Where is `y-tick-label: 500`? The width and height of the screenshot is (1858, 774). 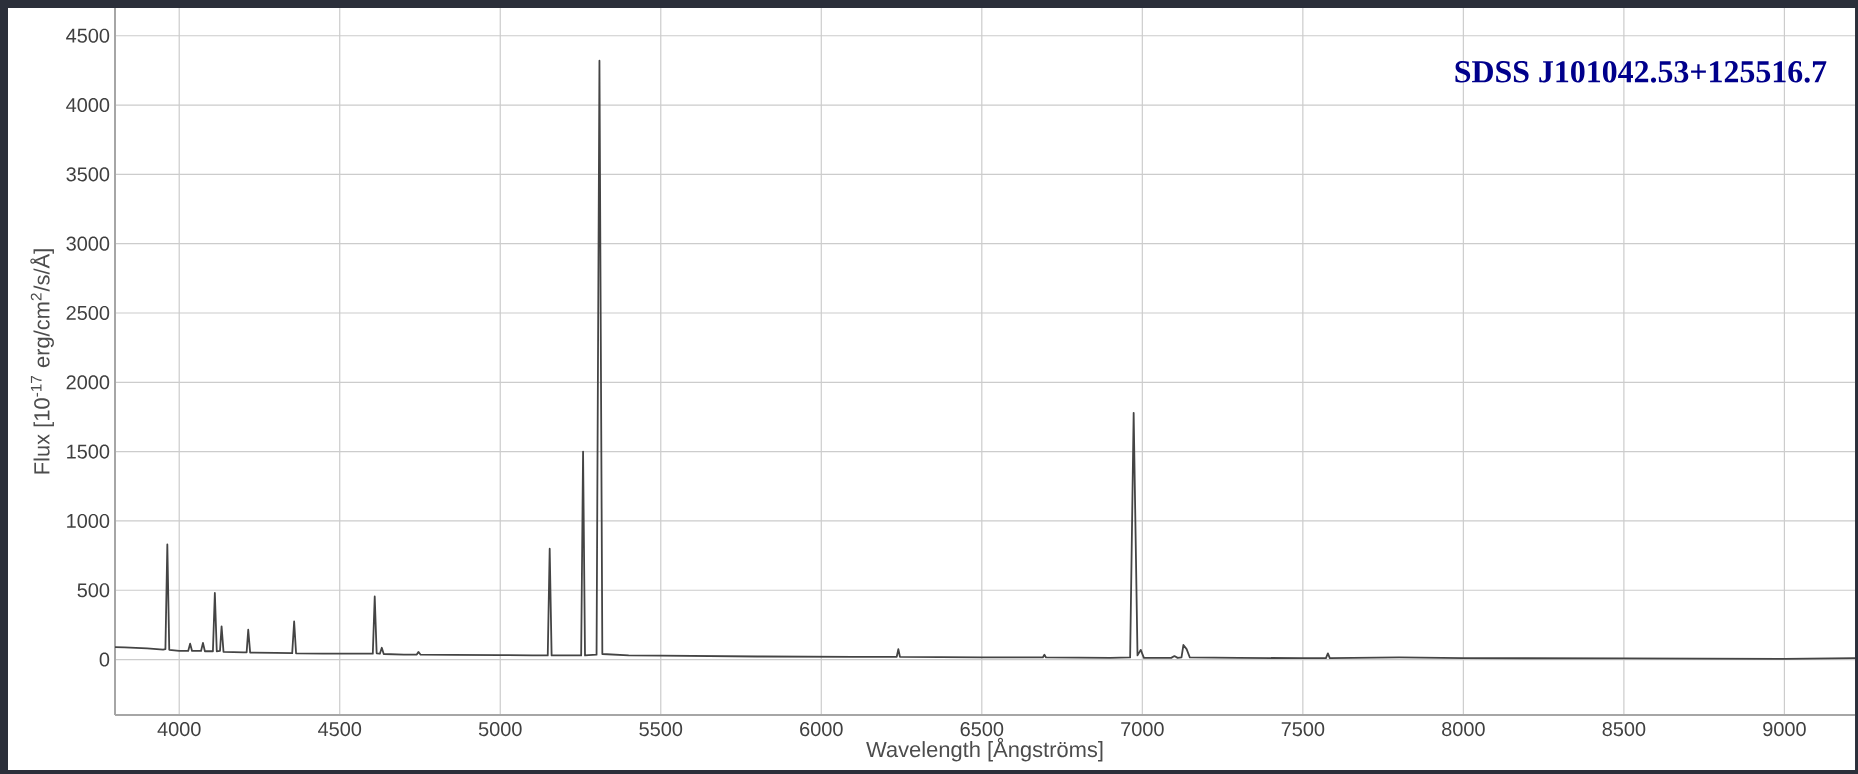 y-tick-label: 500 is located at coordinates (93, 590).